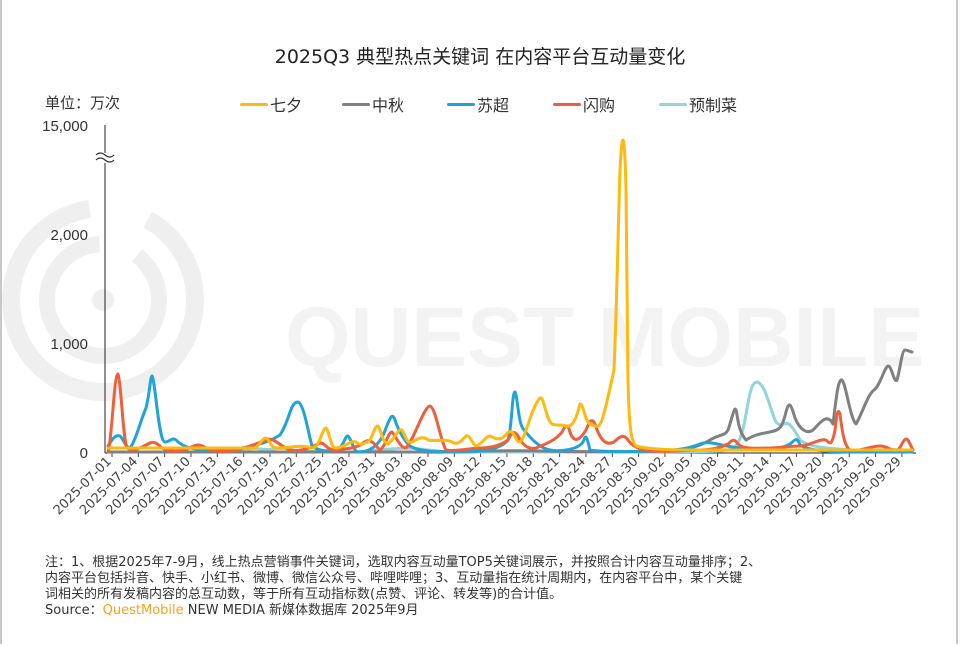  I want to click on legend-item-yuzhicai: 预制菜, so click(698, 104).